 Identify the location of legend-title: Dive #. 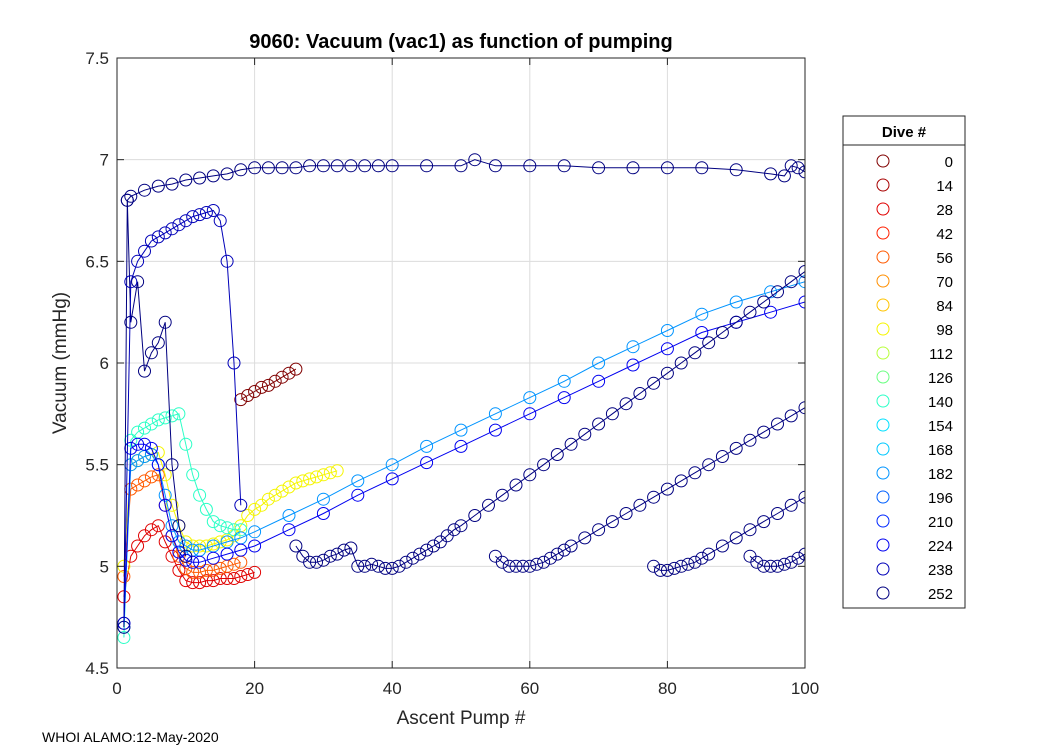
(904, 132).